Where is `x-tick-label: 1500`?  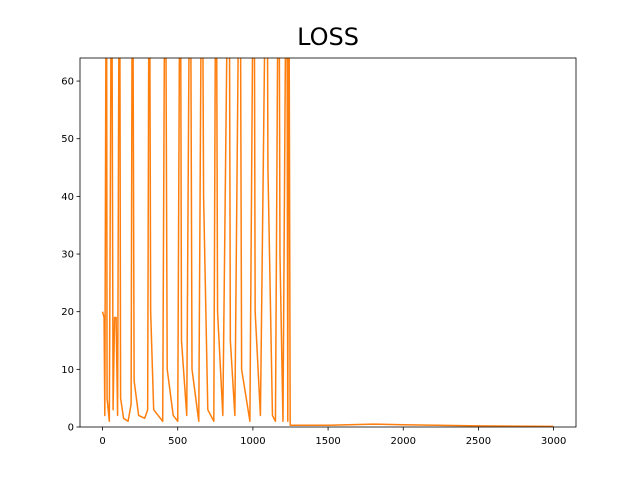 x-tick-label: 1500 is located at coordinates (327, 441).